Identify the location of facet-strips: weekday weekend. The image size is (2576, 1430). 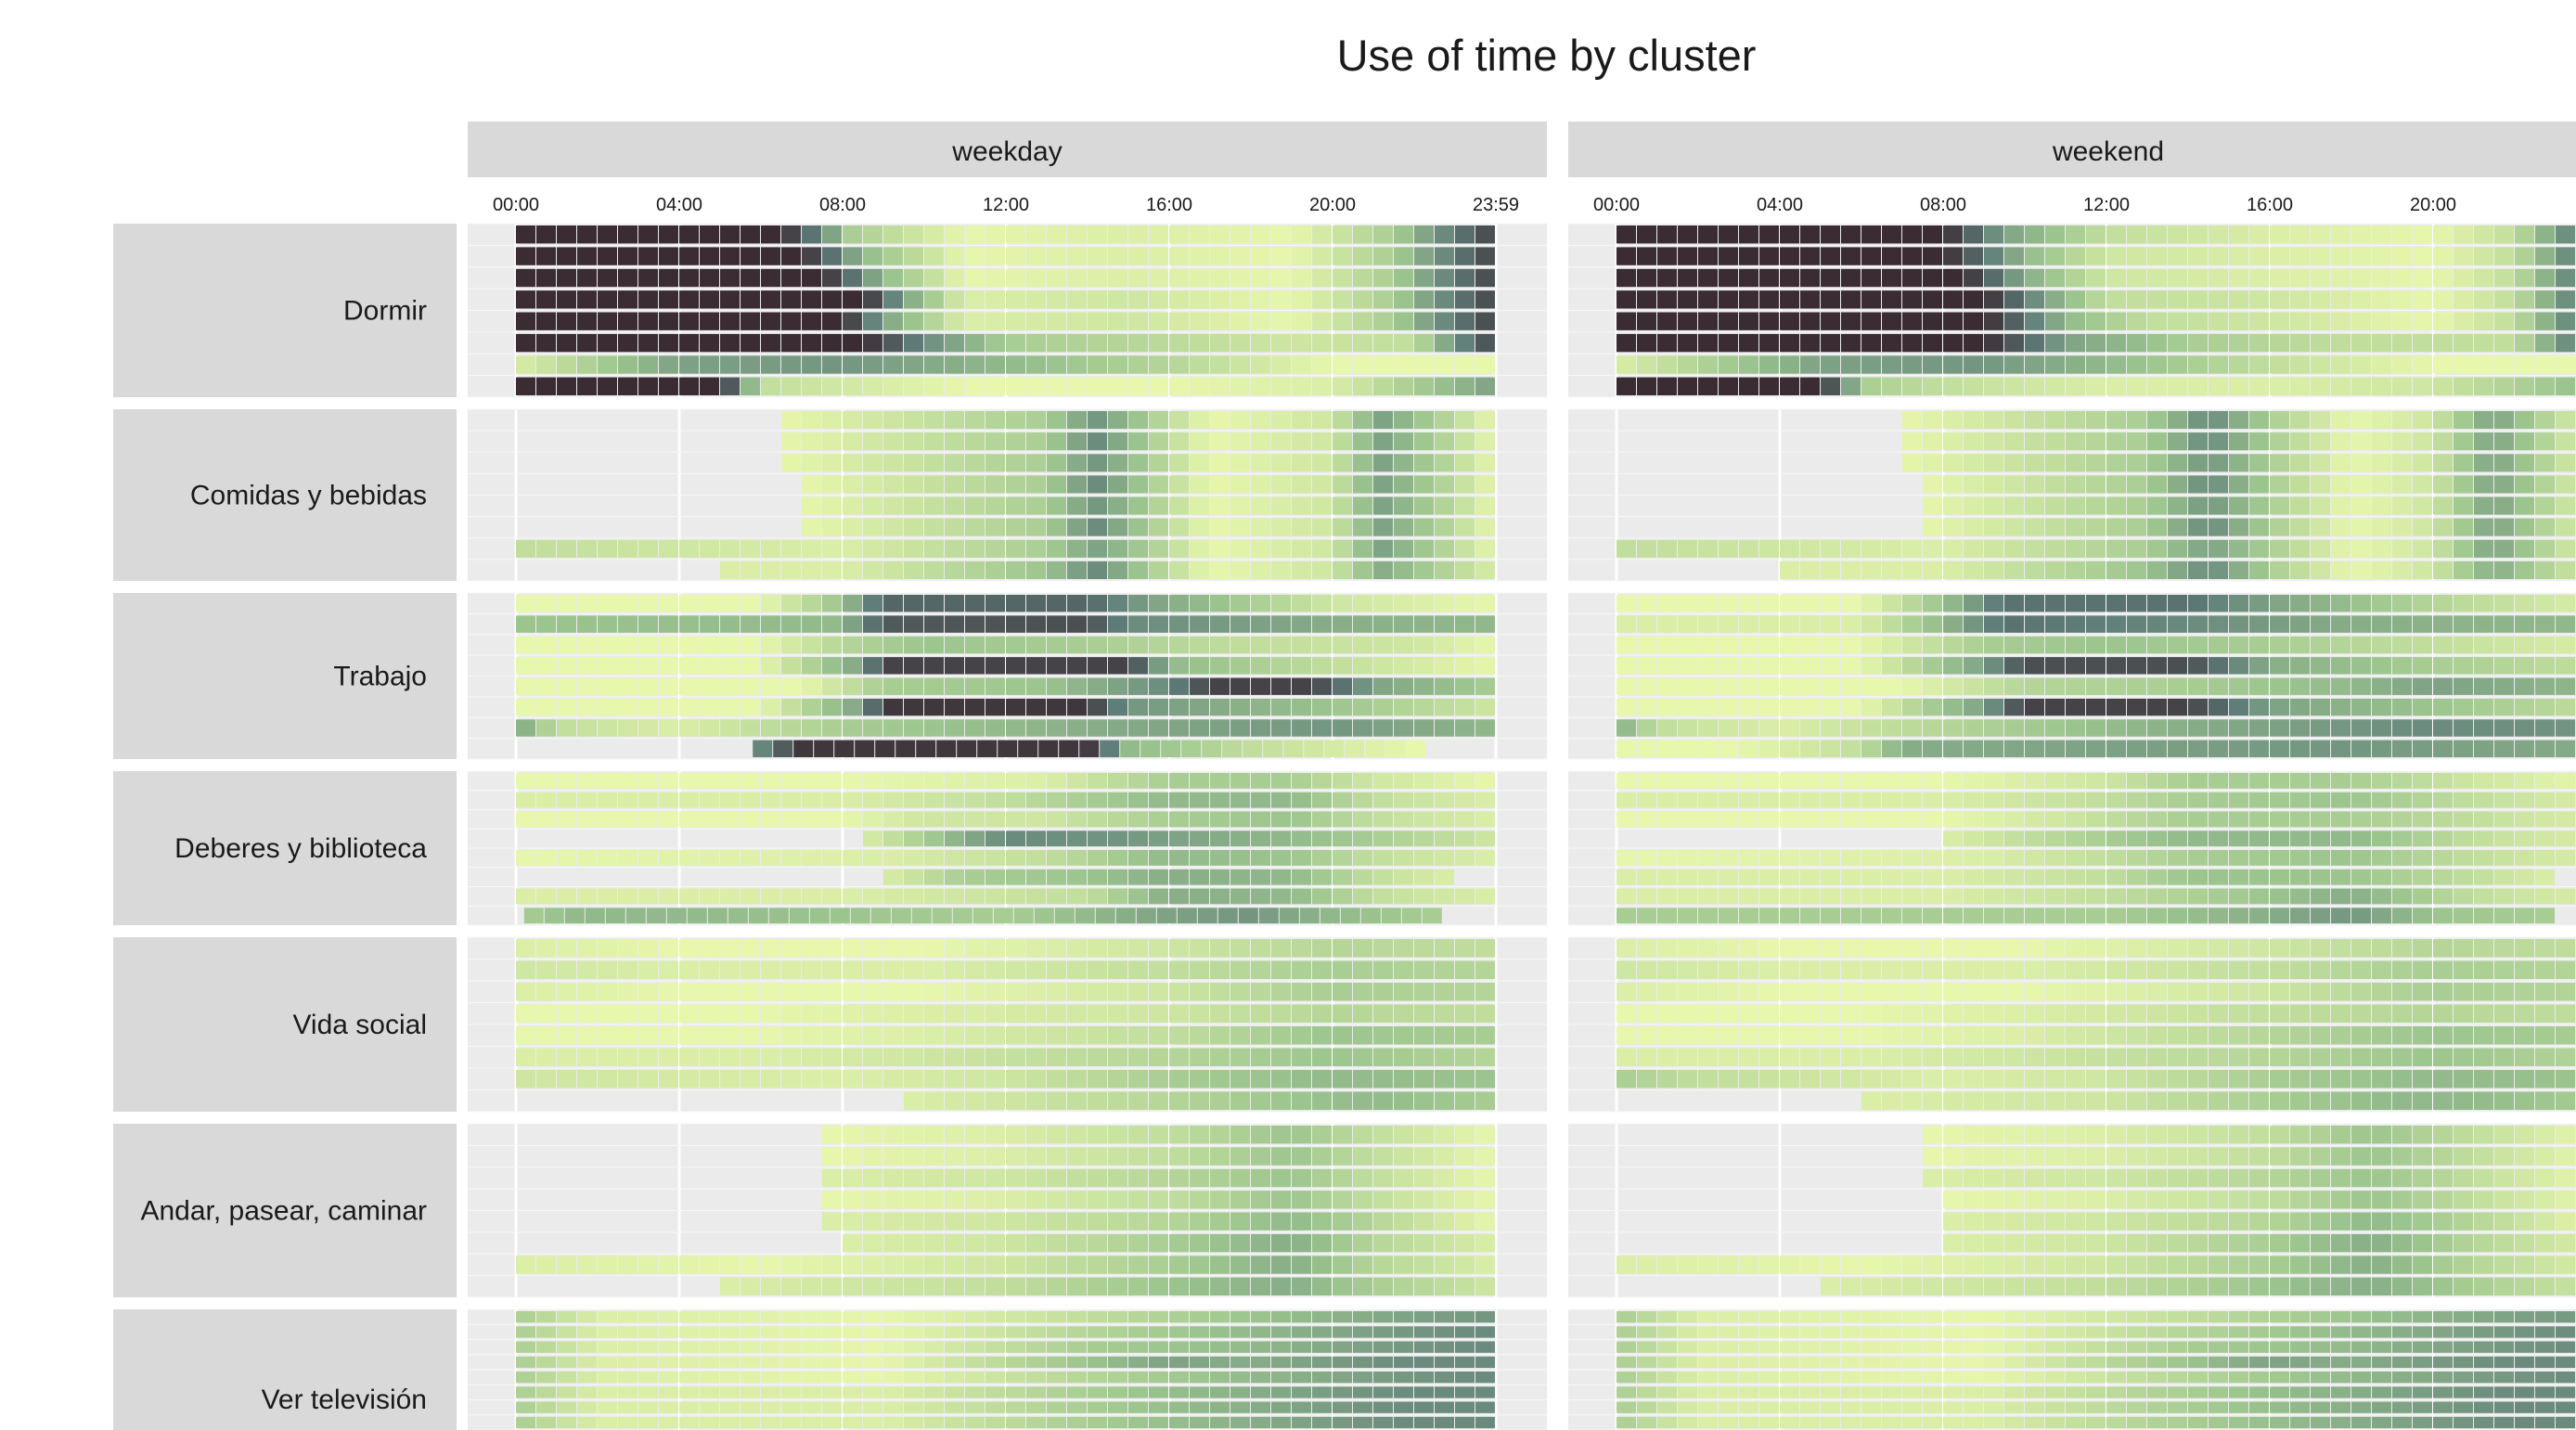
(1522, 150).